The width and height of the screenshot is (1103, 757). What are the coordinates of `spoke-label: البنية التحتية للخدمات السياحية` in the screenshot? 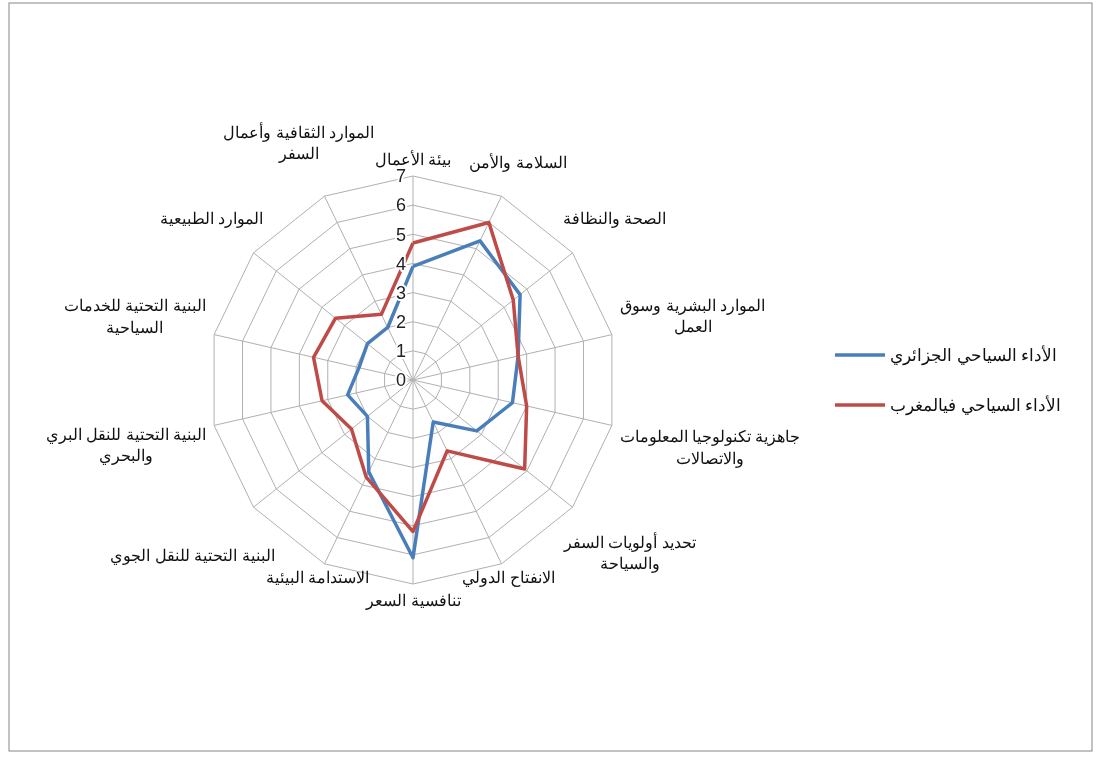 It's located at (134, 316).